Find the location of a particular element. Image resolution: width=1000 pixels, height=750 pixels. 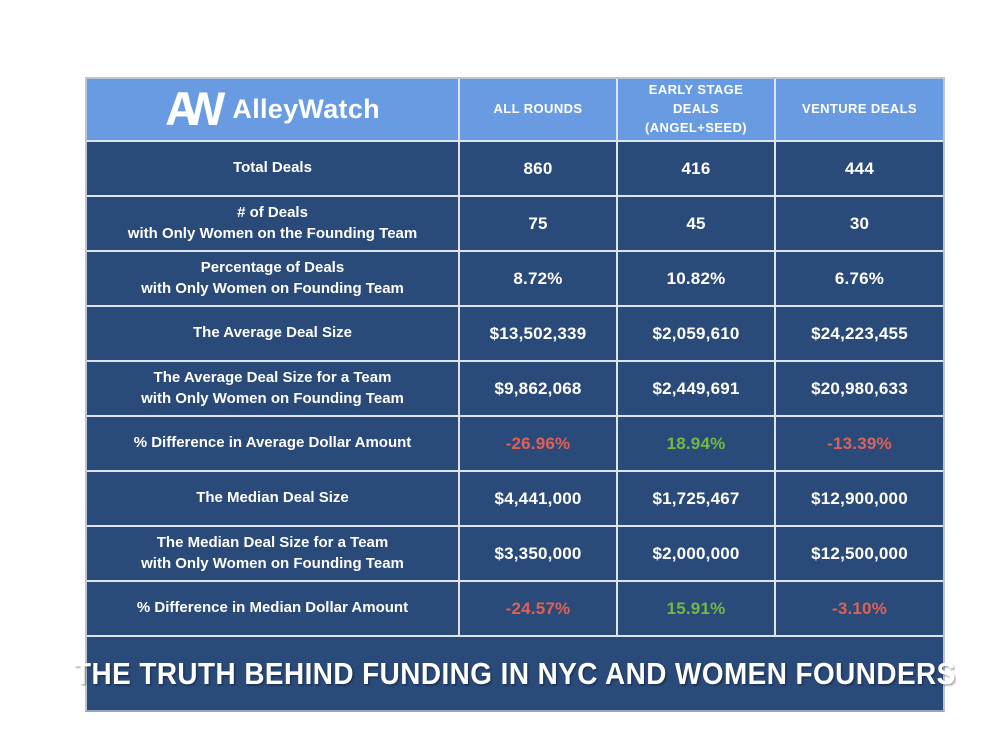

cell-value: 45 is located at coordinates (696, 223).